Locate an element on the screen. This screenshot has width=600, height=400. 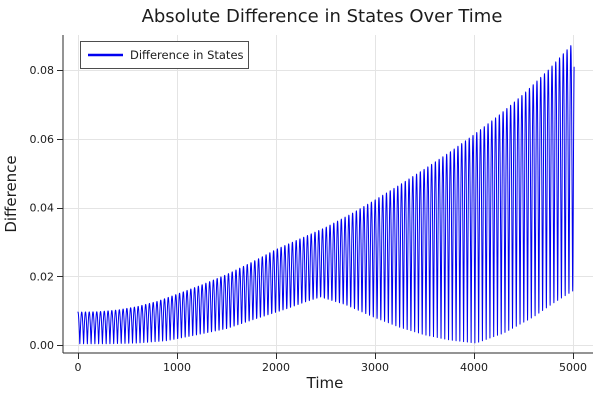
y-tick-label: 0.06 is located at coordinates (42, 139).